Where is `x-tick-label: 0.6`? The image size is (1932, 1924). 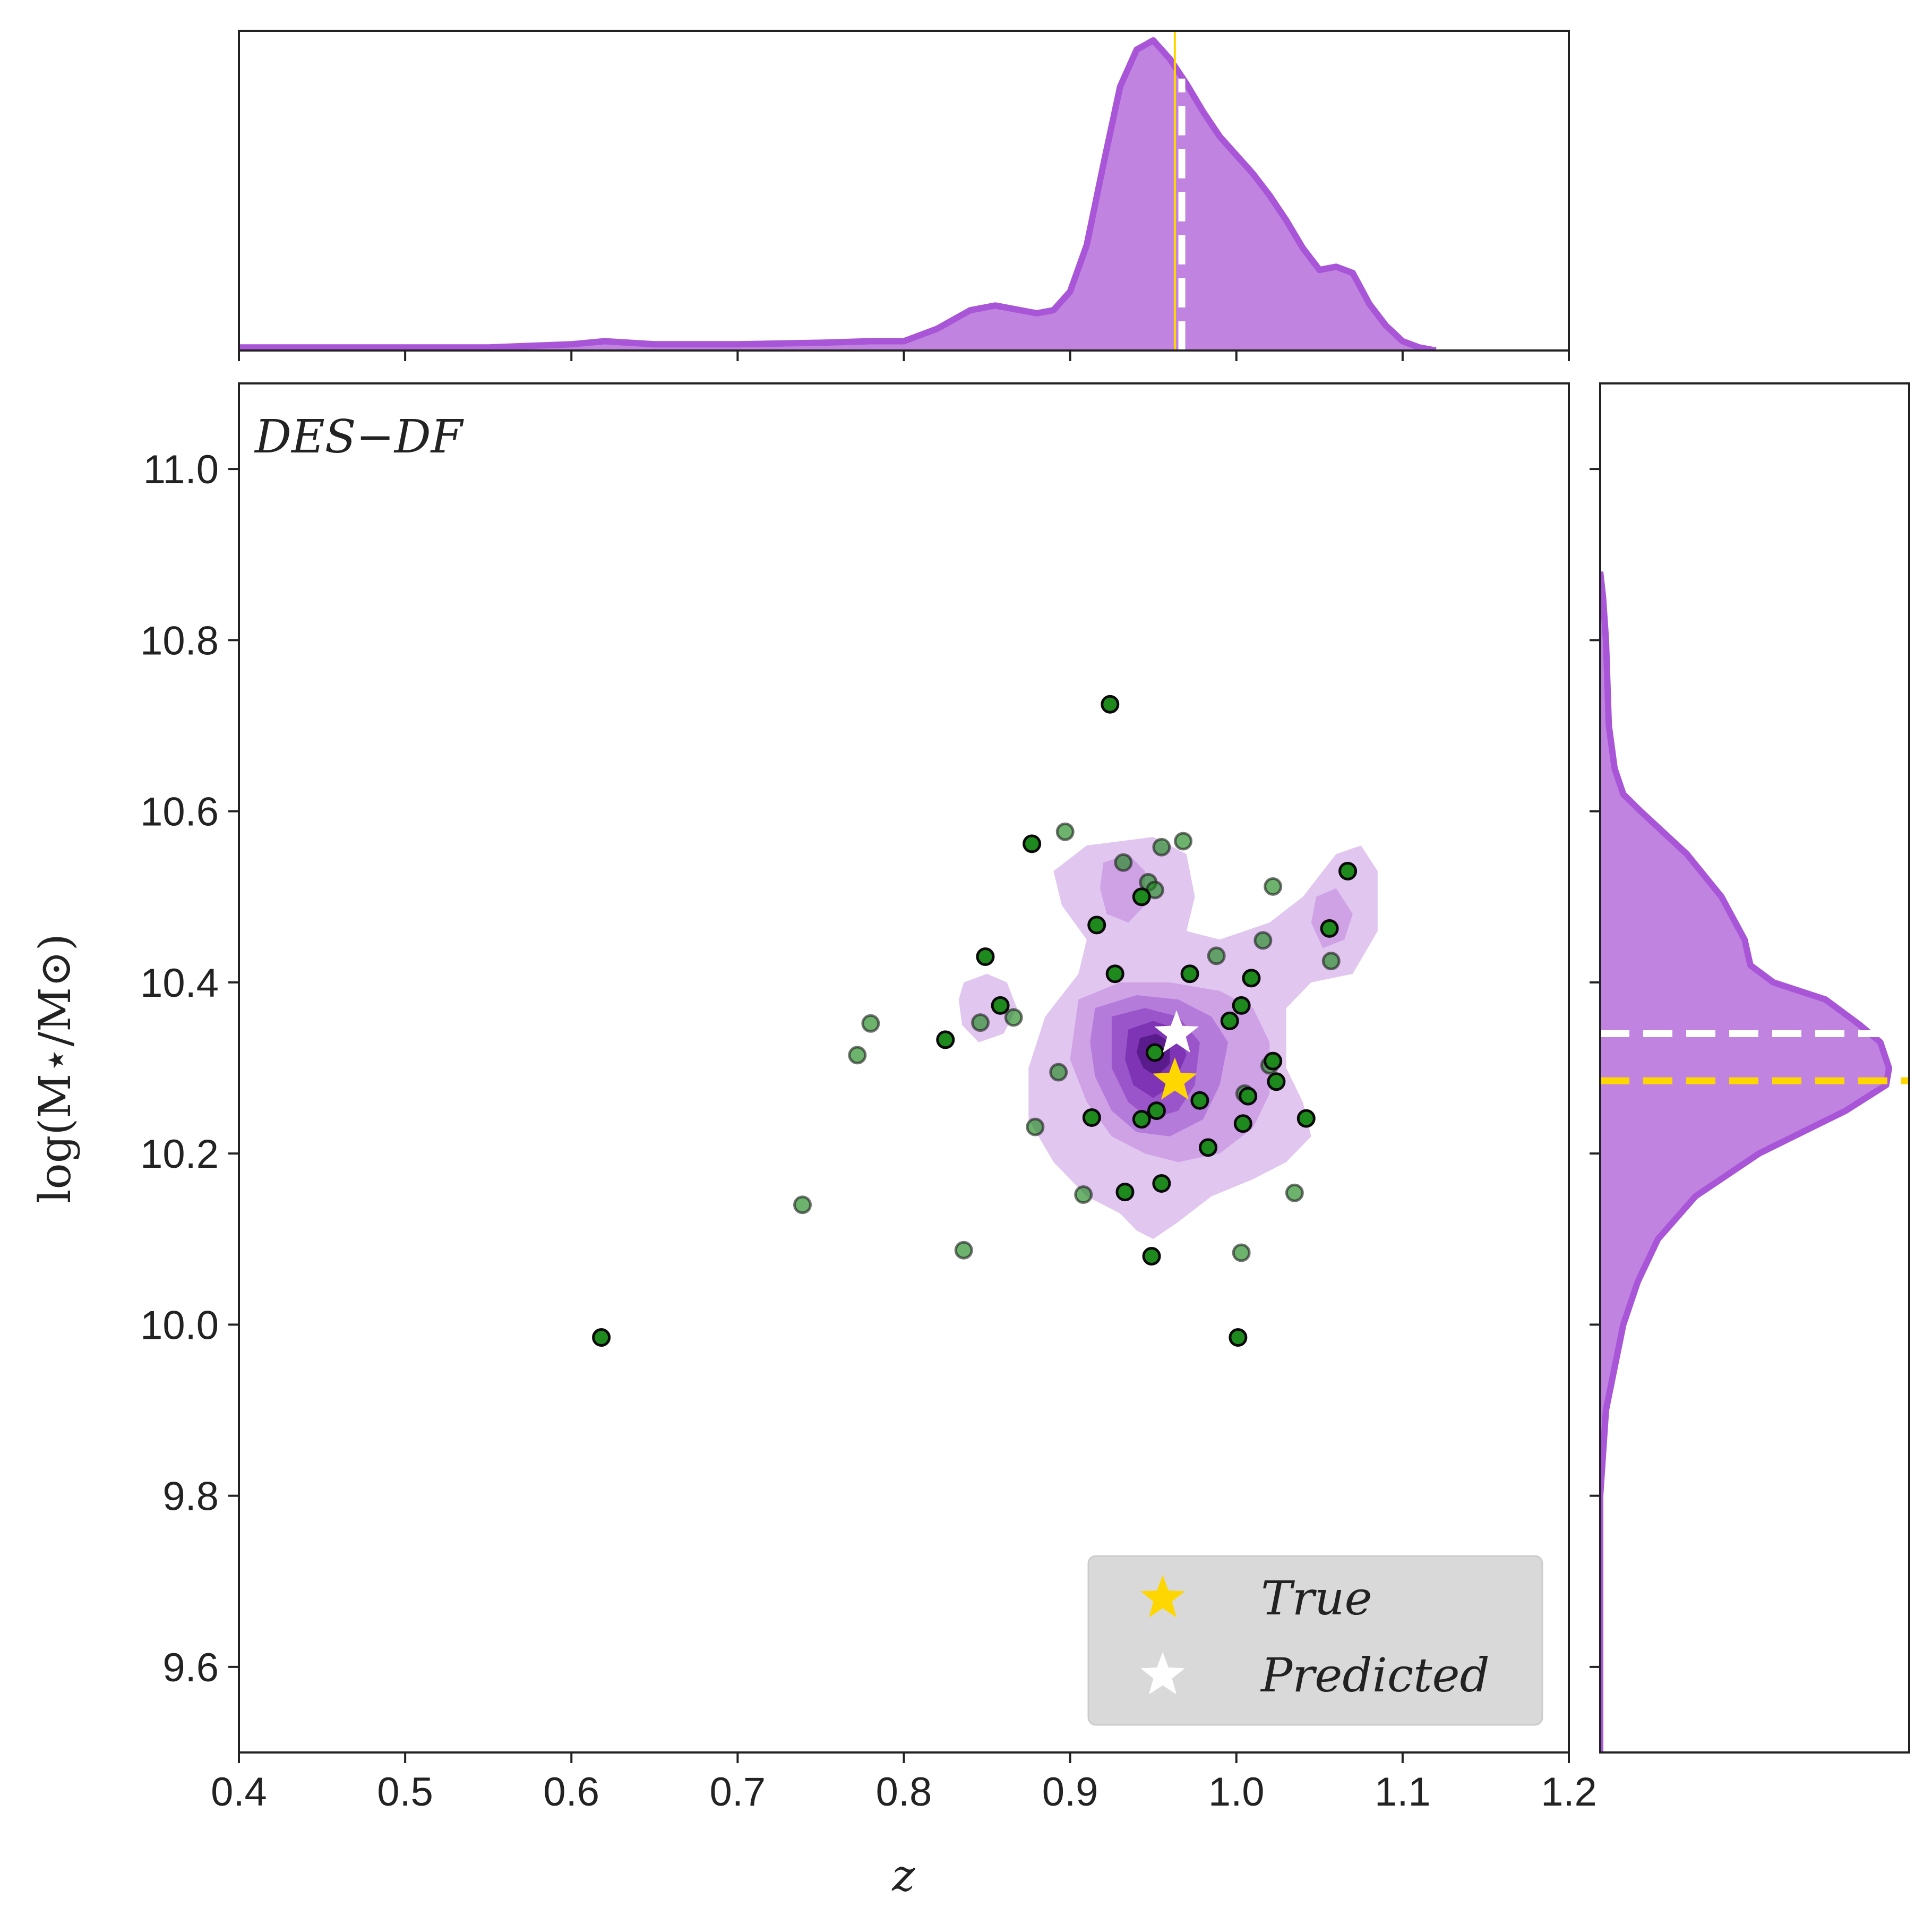 x-tick-label: 0.6 is located at coordinates (571, 1792).